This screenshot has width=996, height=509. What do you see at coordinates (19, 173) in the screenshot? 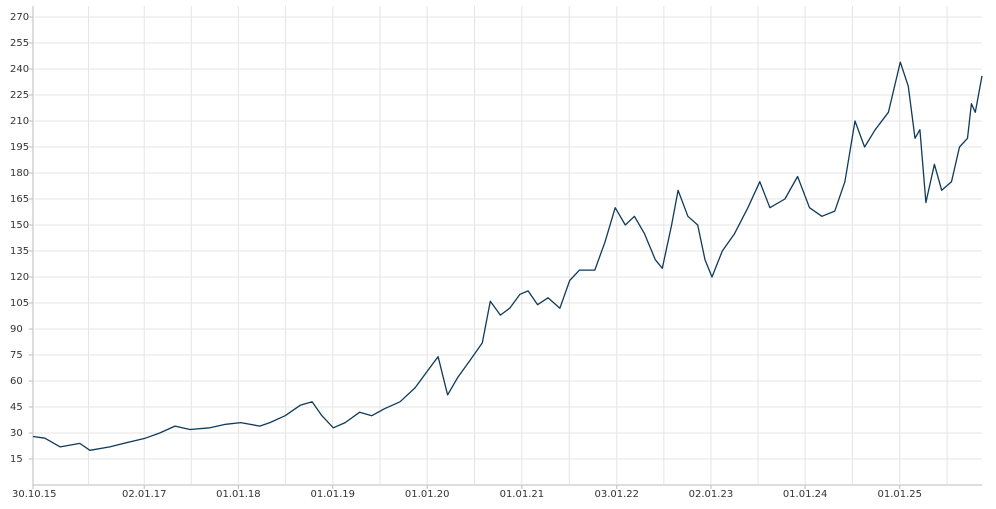
I see `y-tick-label: 180` at bounding box center [19, 173].